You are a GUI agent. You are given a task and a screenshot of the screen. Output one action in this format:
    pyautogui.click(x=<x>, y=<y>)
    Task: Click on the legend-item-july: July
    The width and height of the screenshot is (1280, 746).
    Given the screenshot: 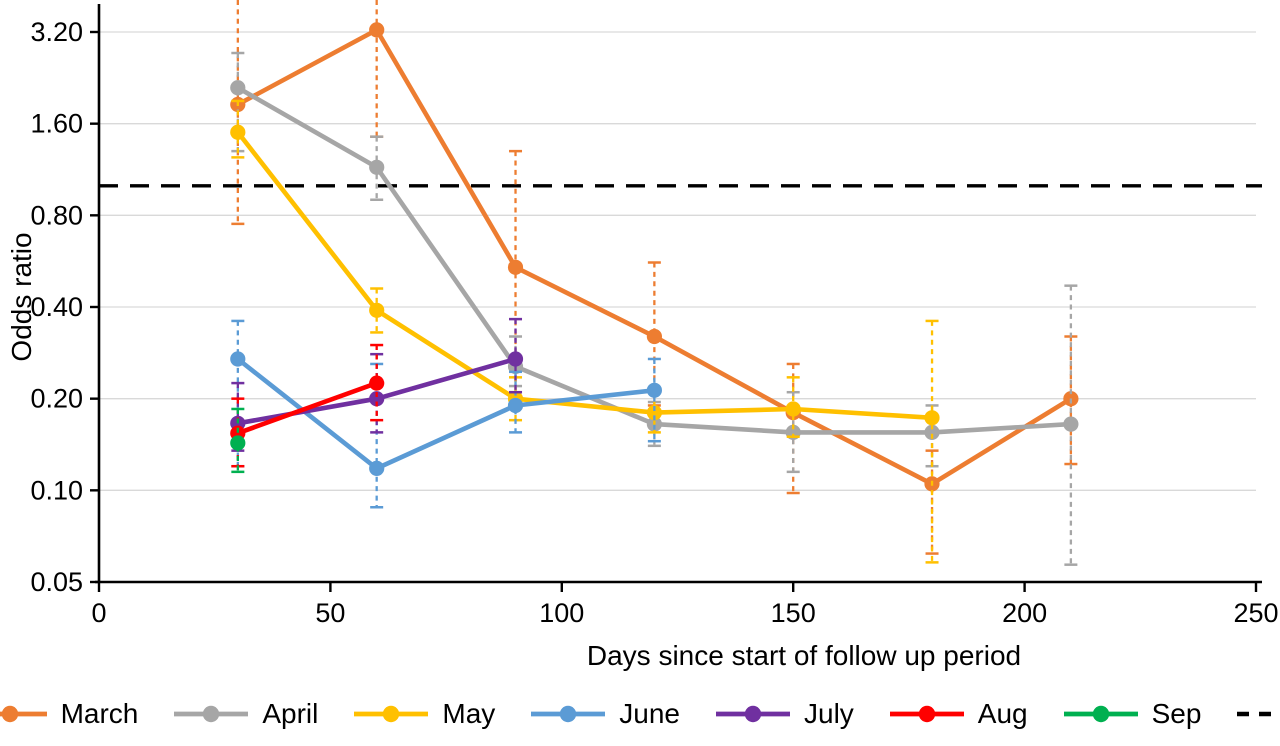 What is the action you would take?
    pyautogui.click(x=784, y=714)
    